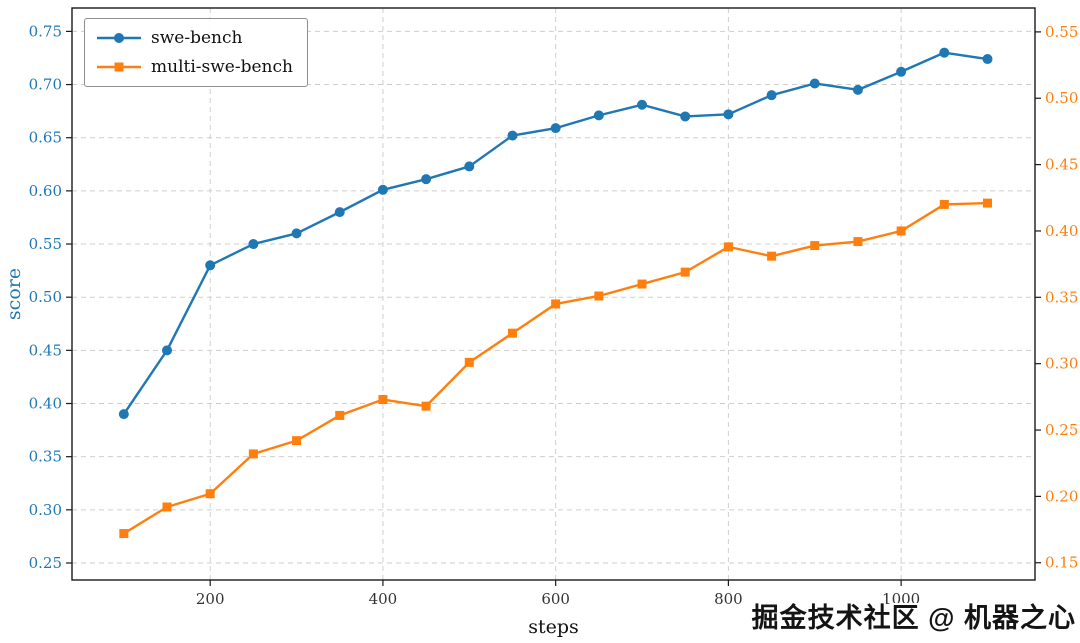 This screenshot has width=1080, height=643. I want to click on legend-item-swe-bench: swe-bench, so click(194, 38).